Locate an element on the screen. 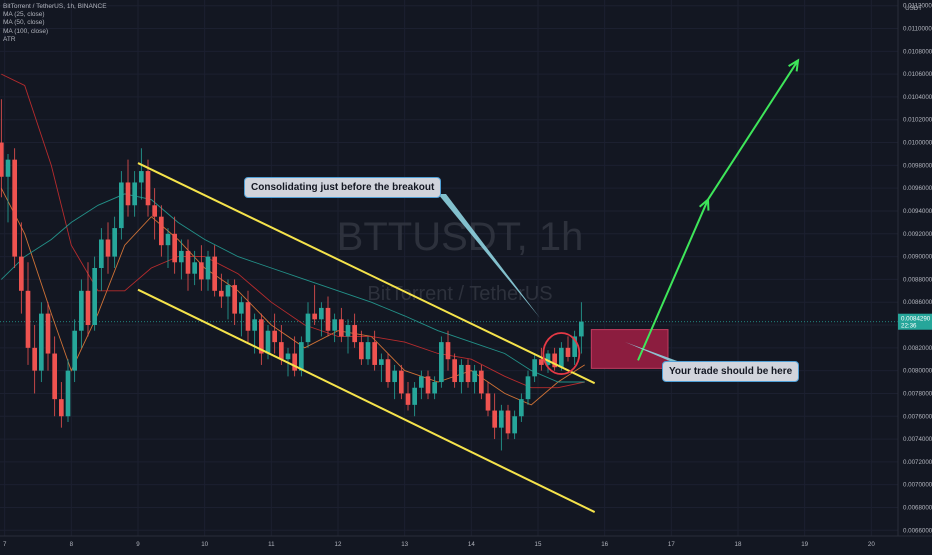  watermark-name: BitTorrent / TetherUS is located at coordinates (459, 294).